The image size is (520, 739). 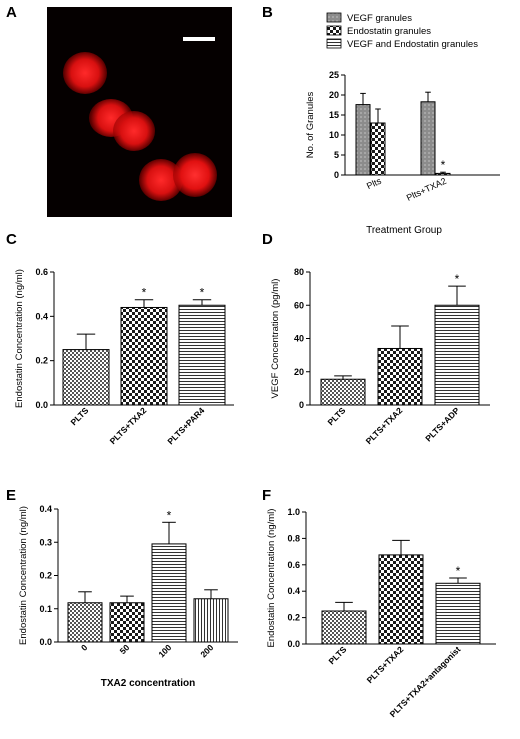 I want to click on scale-bar, so click(x=199, y=39).